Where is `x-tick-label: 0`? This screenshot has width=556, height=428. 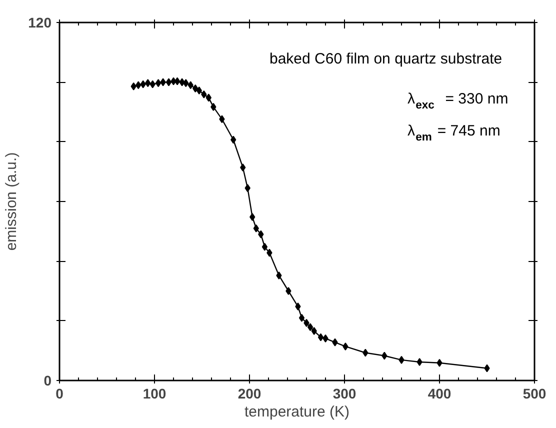
x-tick-label: 0 is located at coordinates (60, 394).